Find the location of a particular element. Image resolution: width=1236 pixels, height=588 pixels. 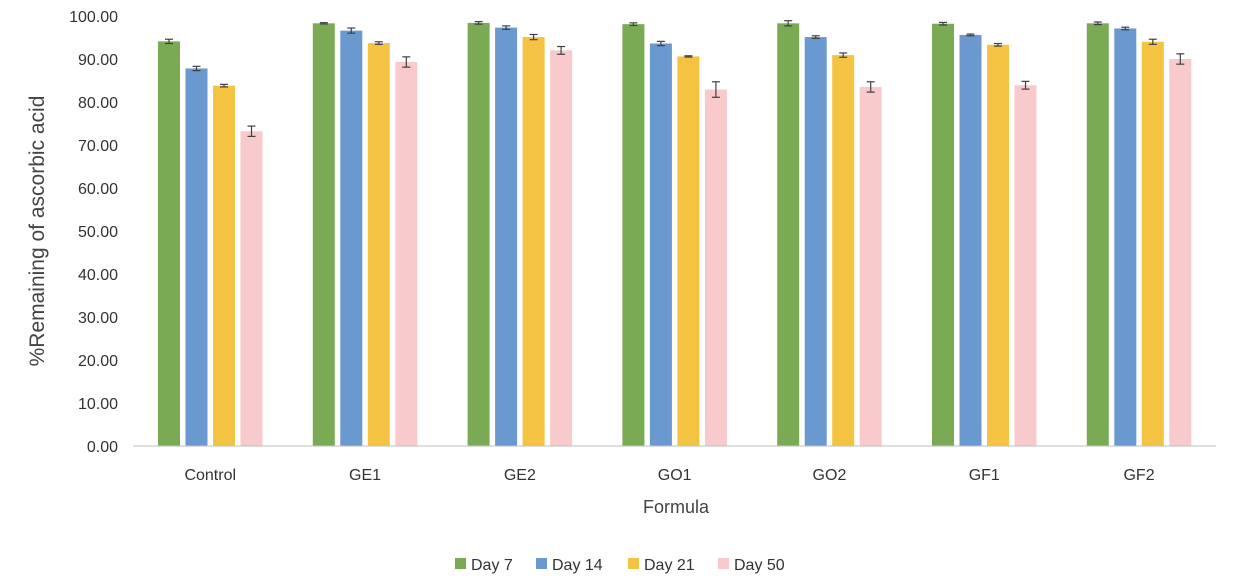

legend-label: Day 14 is located at coordinates (577, 565).